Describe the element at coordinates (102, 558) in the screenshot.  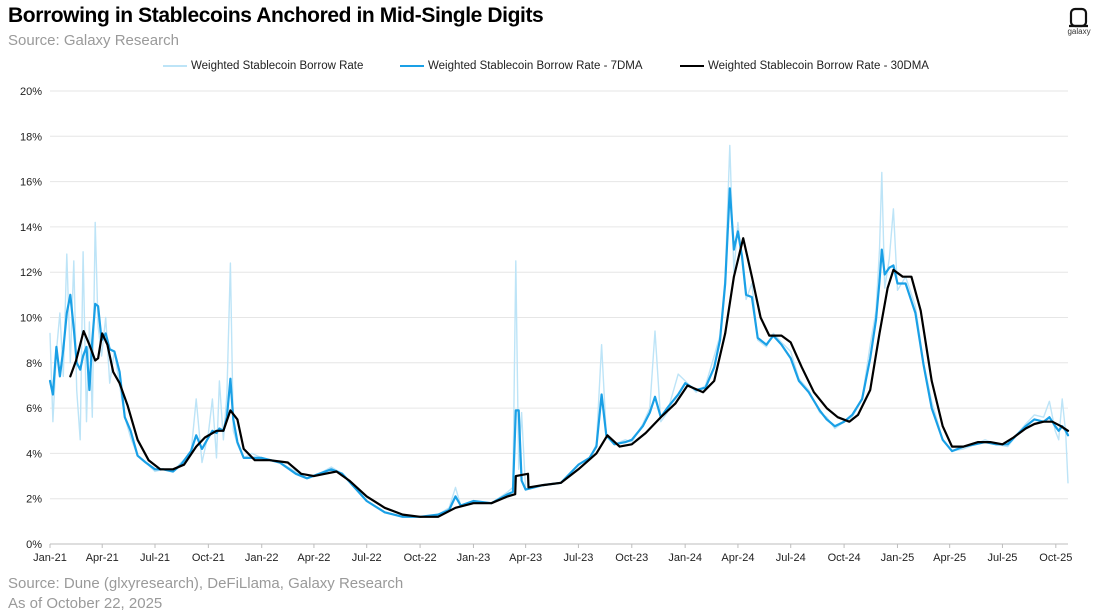
I see `x-tick-label: Apr-21` at that location.